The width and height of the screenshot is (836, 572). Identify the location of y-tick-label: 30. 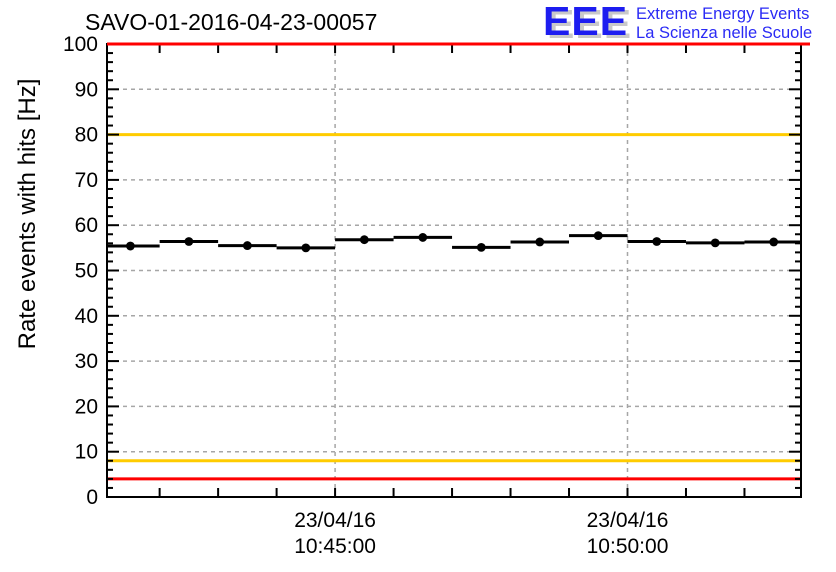
(86, 361).